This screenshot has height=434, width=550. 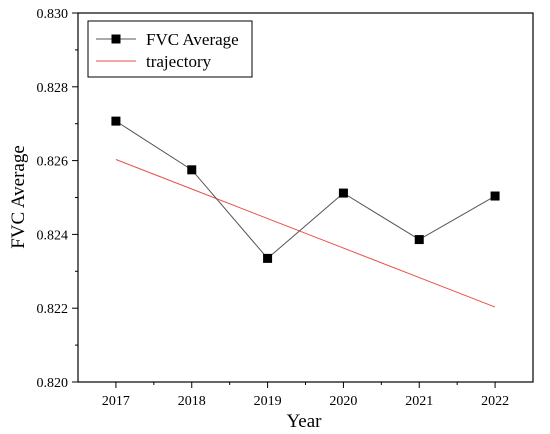 I want to click on legend-label: trajectory, so click(x=179, y=61).